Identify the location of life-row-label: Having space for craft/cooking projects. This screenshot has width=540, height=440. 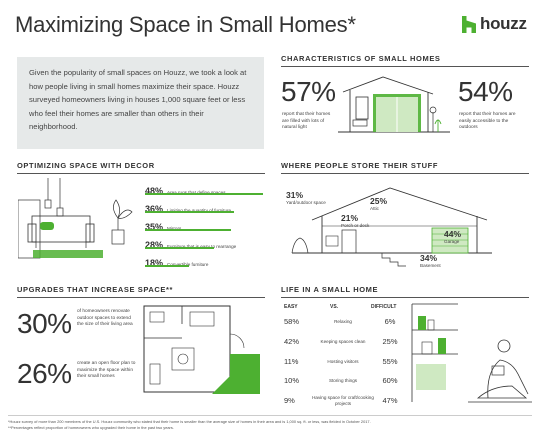
(343, 400).